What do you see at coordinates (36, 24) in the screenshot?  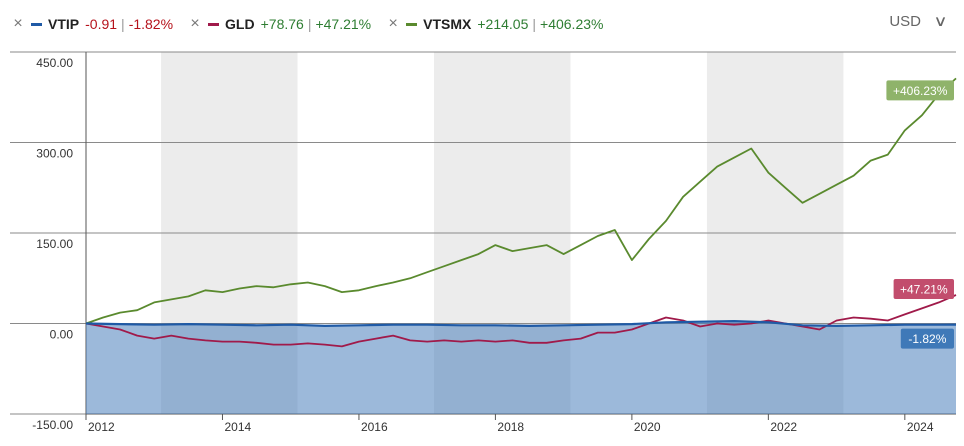 I see `legend-swatch-vtip` at bounding box center [36, 24].